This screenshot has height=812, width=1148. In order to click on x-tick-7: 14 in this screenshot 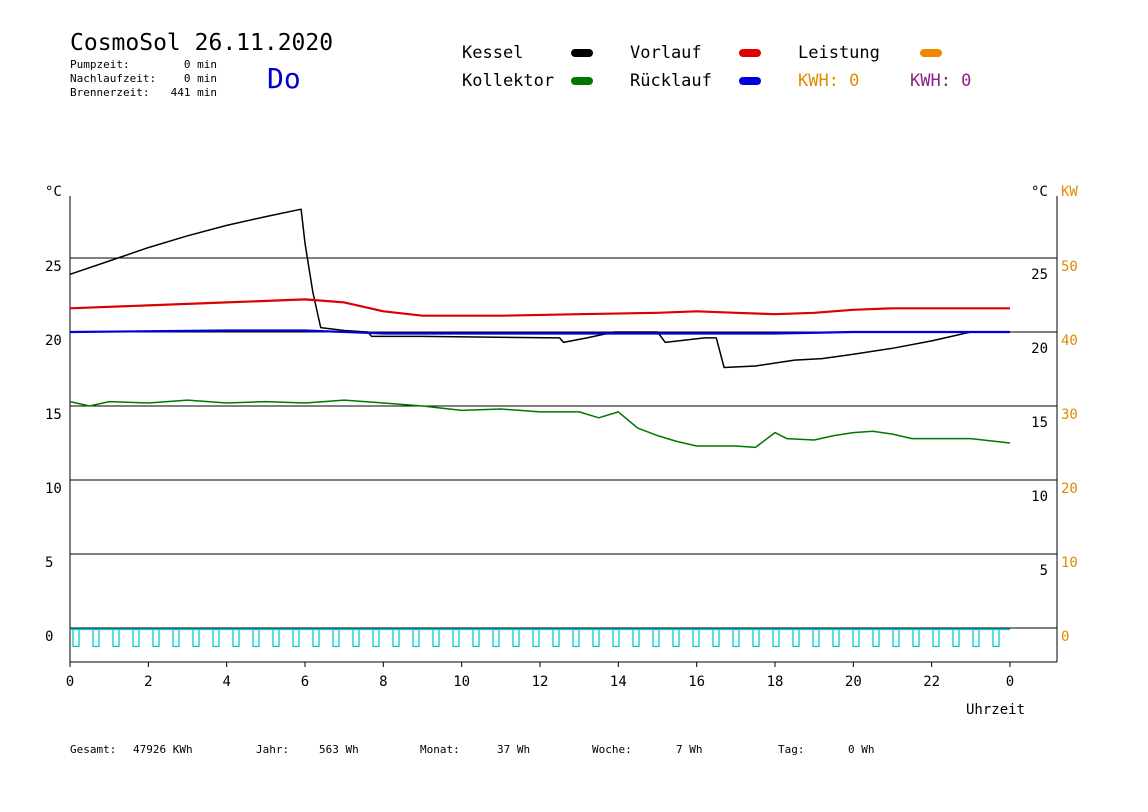, I will do `click(618, 682)`.